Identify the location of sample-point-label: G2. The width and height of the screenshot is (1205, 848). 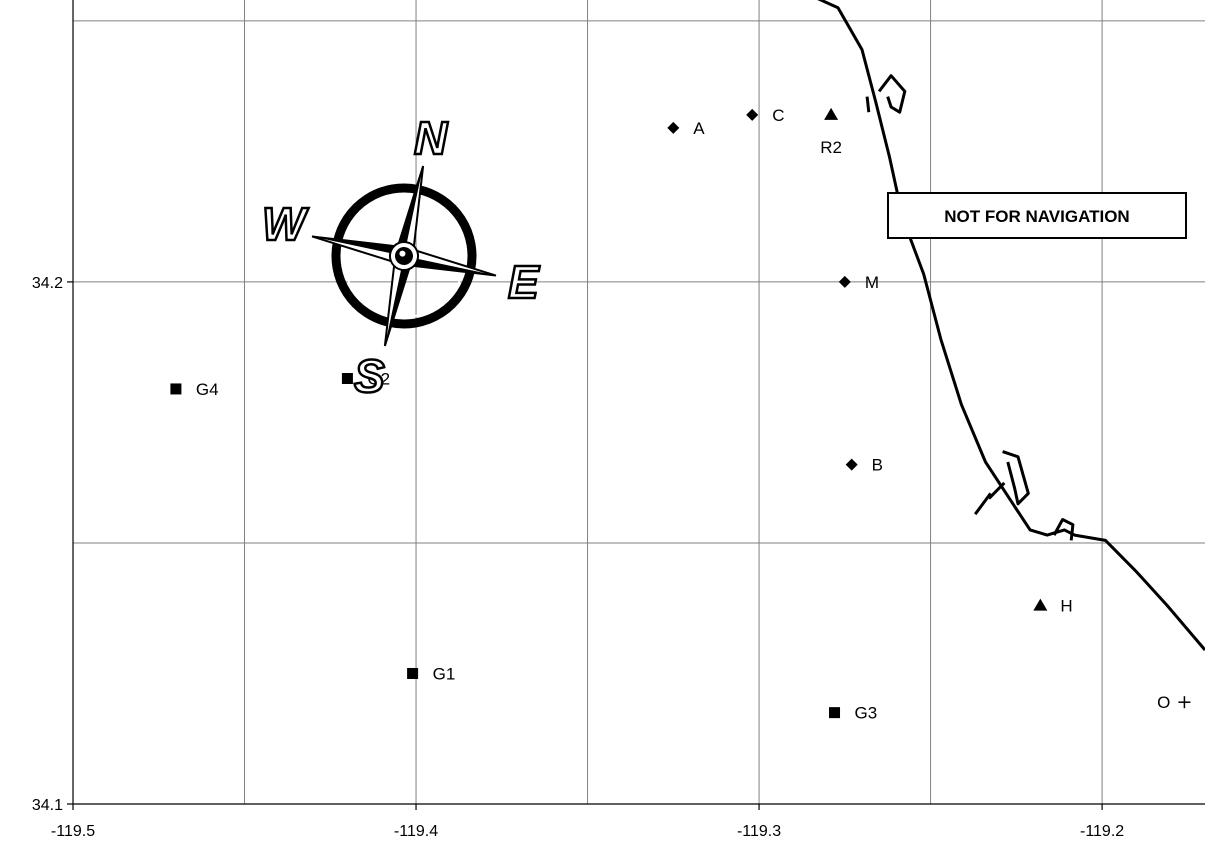
(378, 379).